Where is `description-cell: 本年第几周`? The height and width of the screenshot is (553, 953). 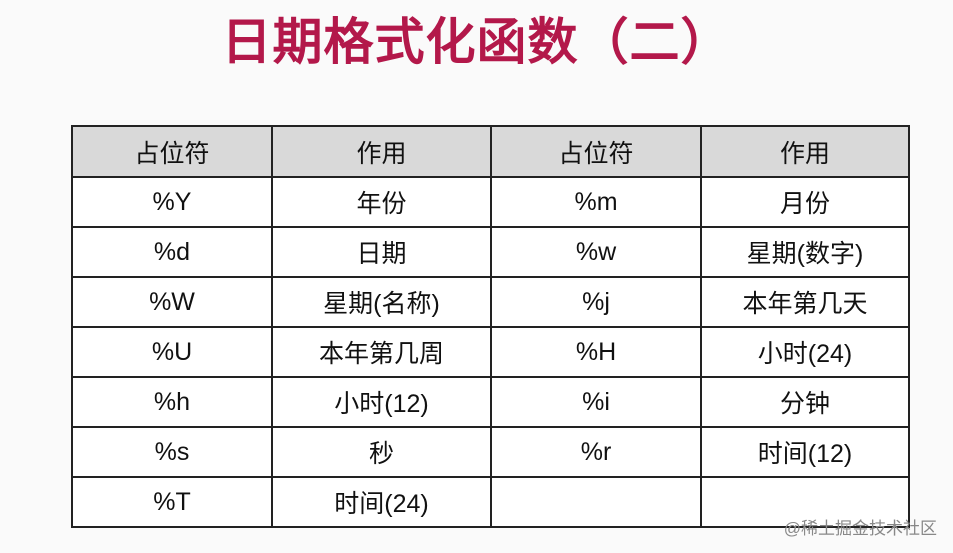
description-cell: 本年第几周 is located at coordinates (381, 352).